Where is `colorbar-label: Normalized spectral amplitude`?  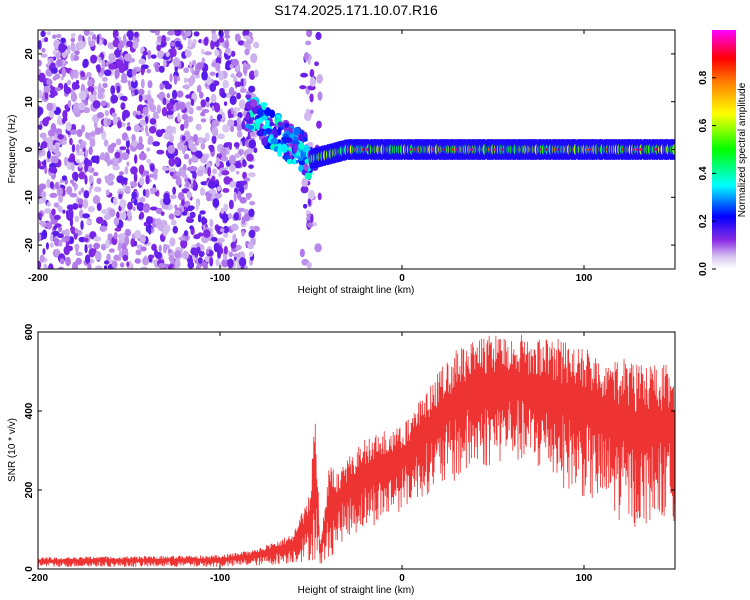 colorbar-label: Normalized spectral amplitude is located at coordinates (742, 149).